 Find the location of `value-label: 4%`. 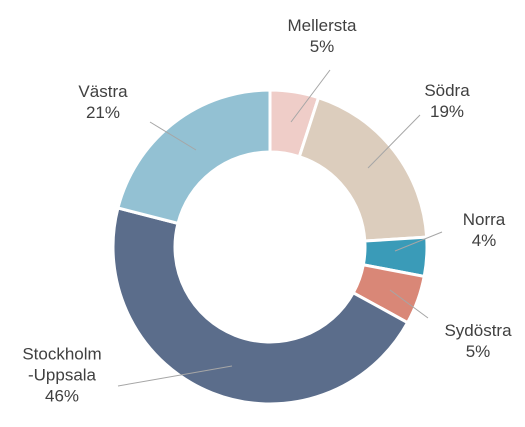

value-label: 4% is located at coordinates (484, 240).